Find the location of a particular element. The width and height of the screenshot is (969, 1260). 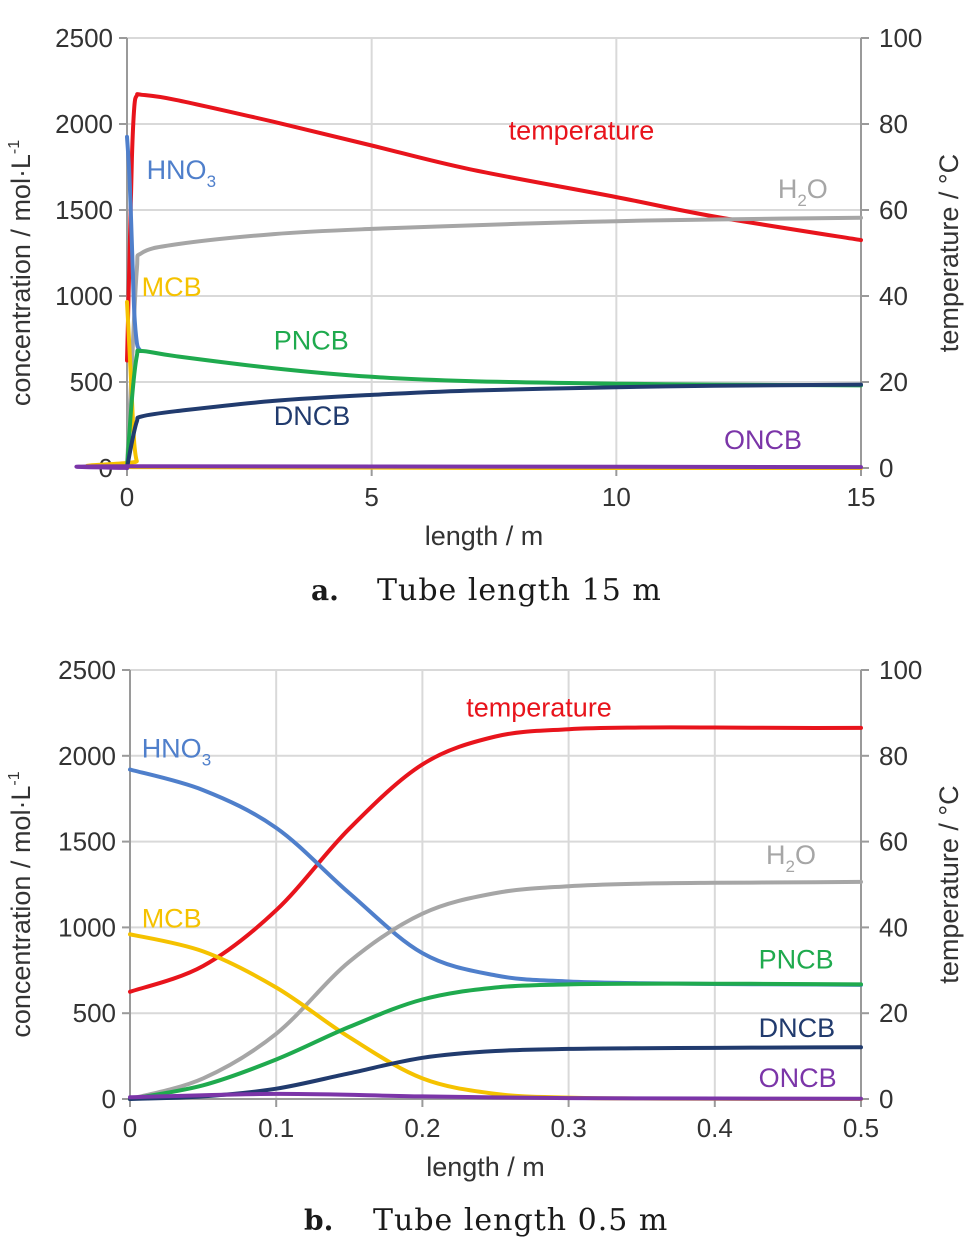

caption-letter: b. is located at coordinates (318, 1220).